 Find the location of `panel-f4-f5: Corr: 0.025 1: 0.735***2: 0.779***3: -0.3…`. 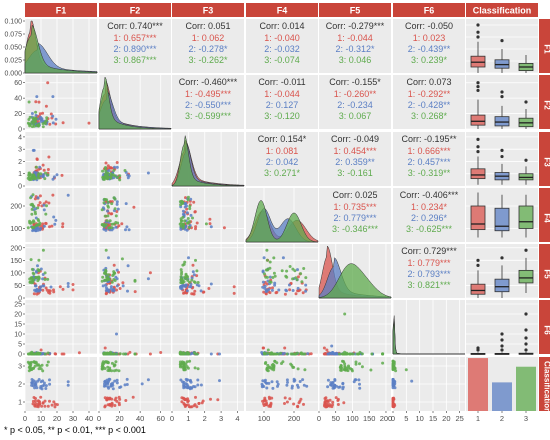

panel-f4-f5: Corr: 0.025 1: 0.735***2: 0.779***3: -0.3… is located at coordinates (355, 215).